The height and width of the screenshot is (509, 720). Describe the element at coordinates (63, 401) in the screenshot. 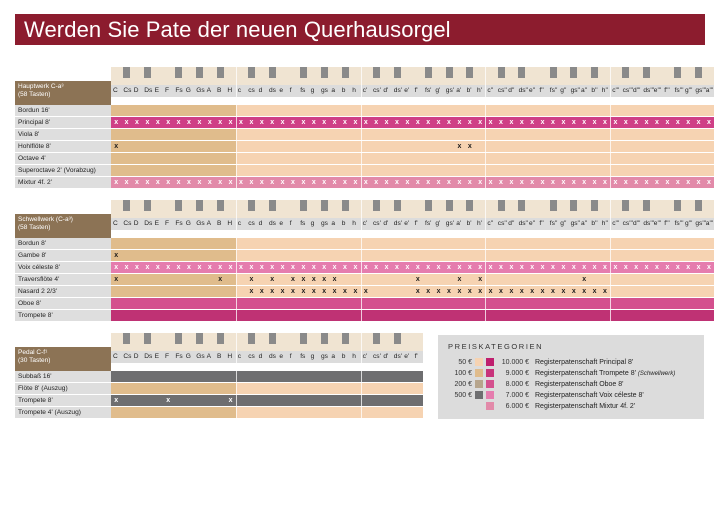

I see `stop-name: Trompete 8'` at that location.